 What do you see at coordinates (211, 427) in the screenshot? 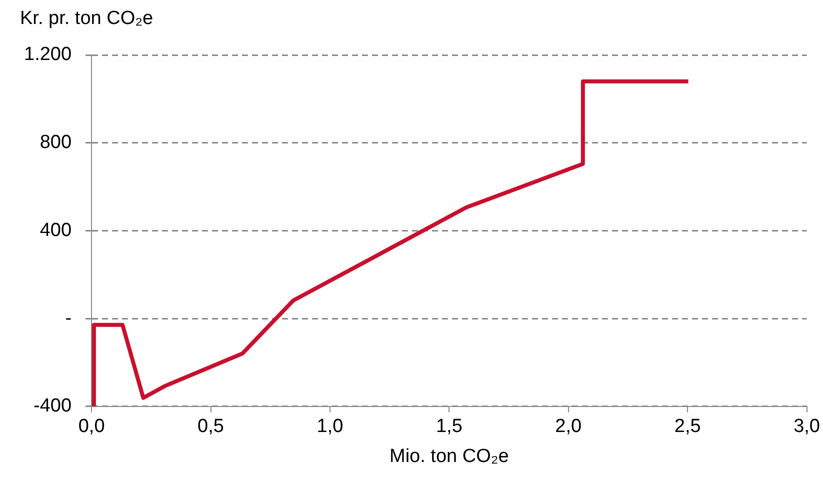
I see `x-tick-label: 0,5` at bounding box center [211, 427].